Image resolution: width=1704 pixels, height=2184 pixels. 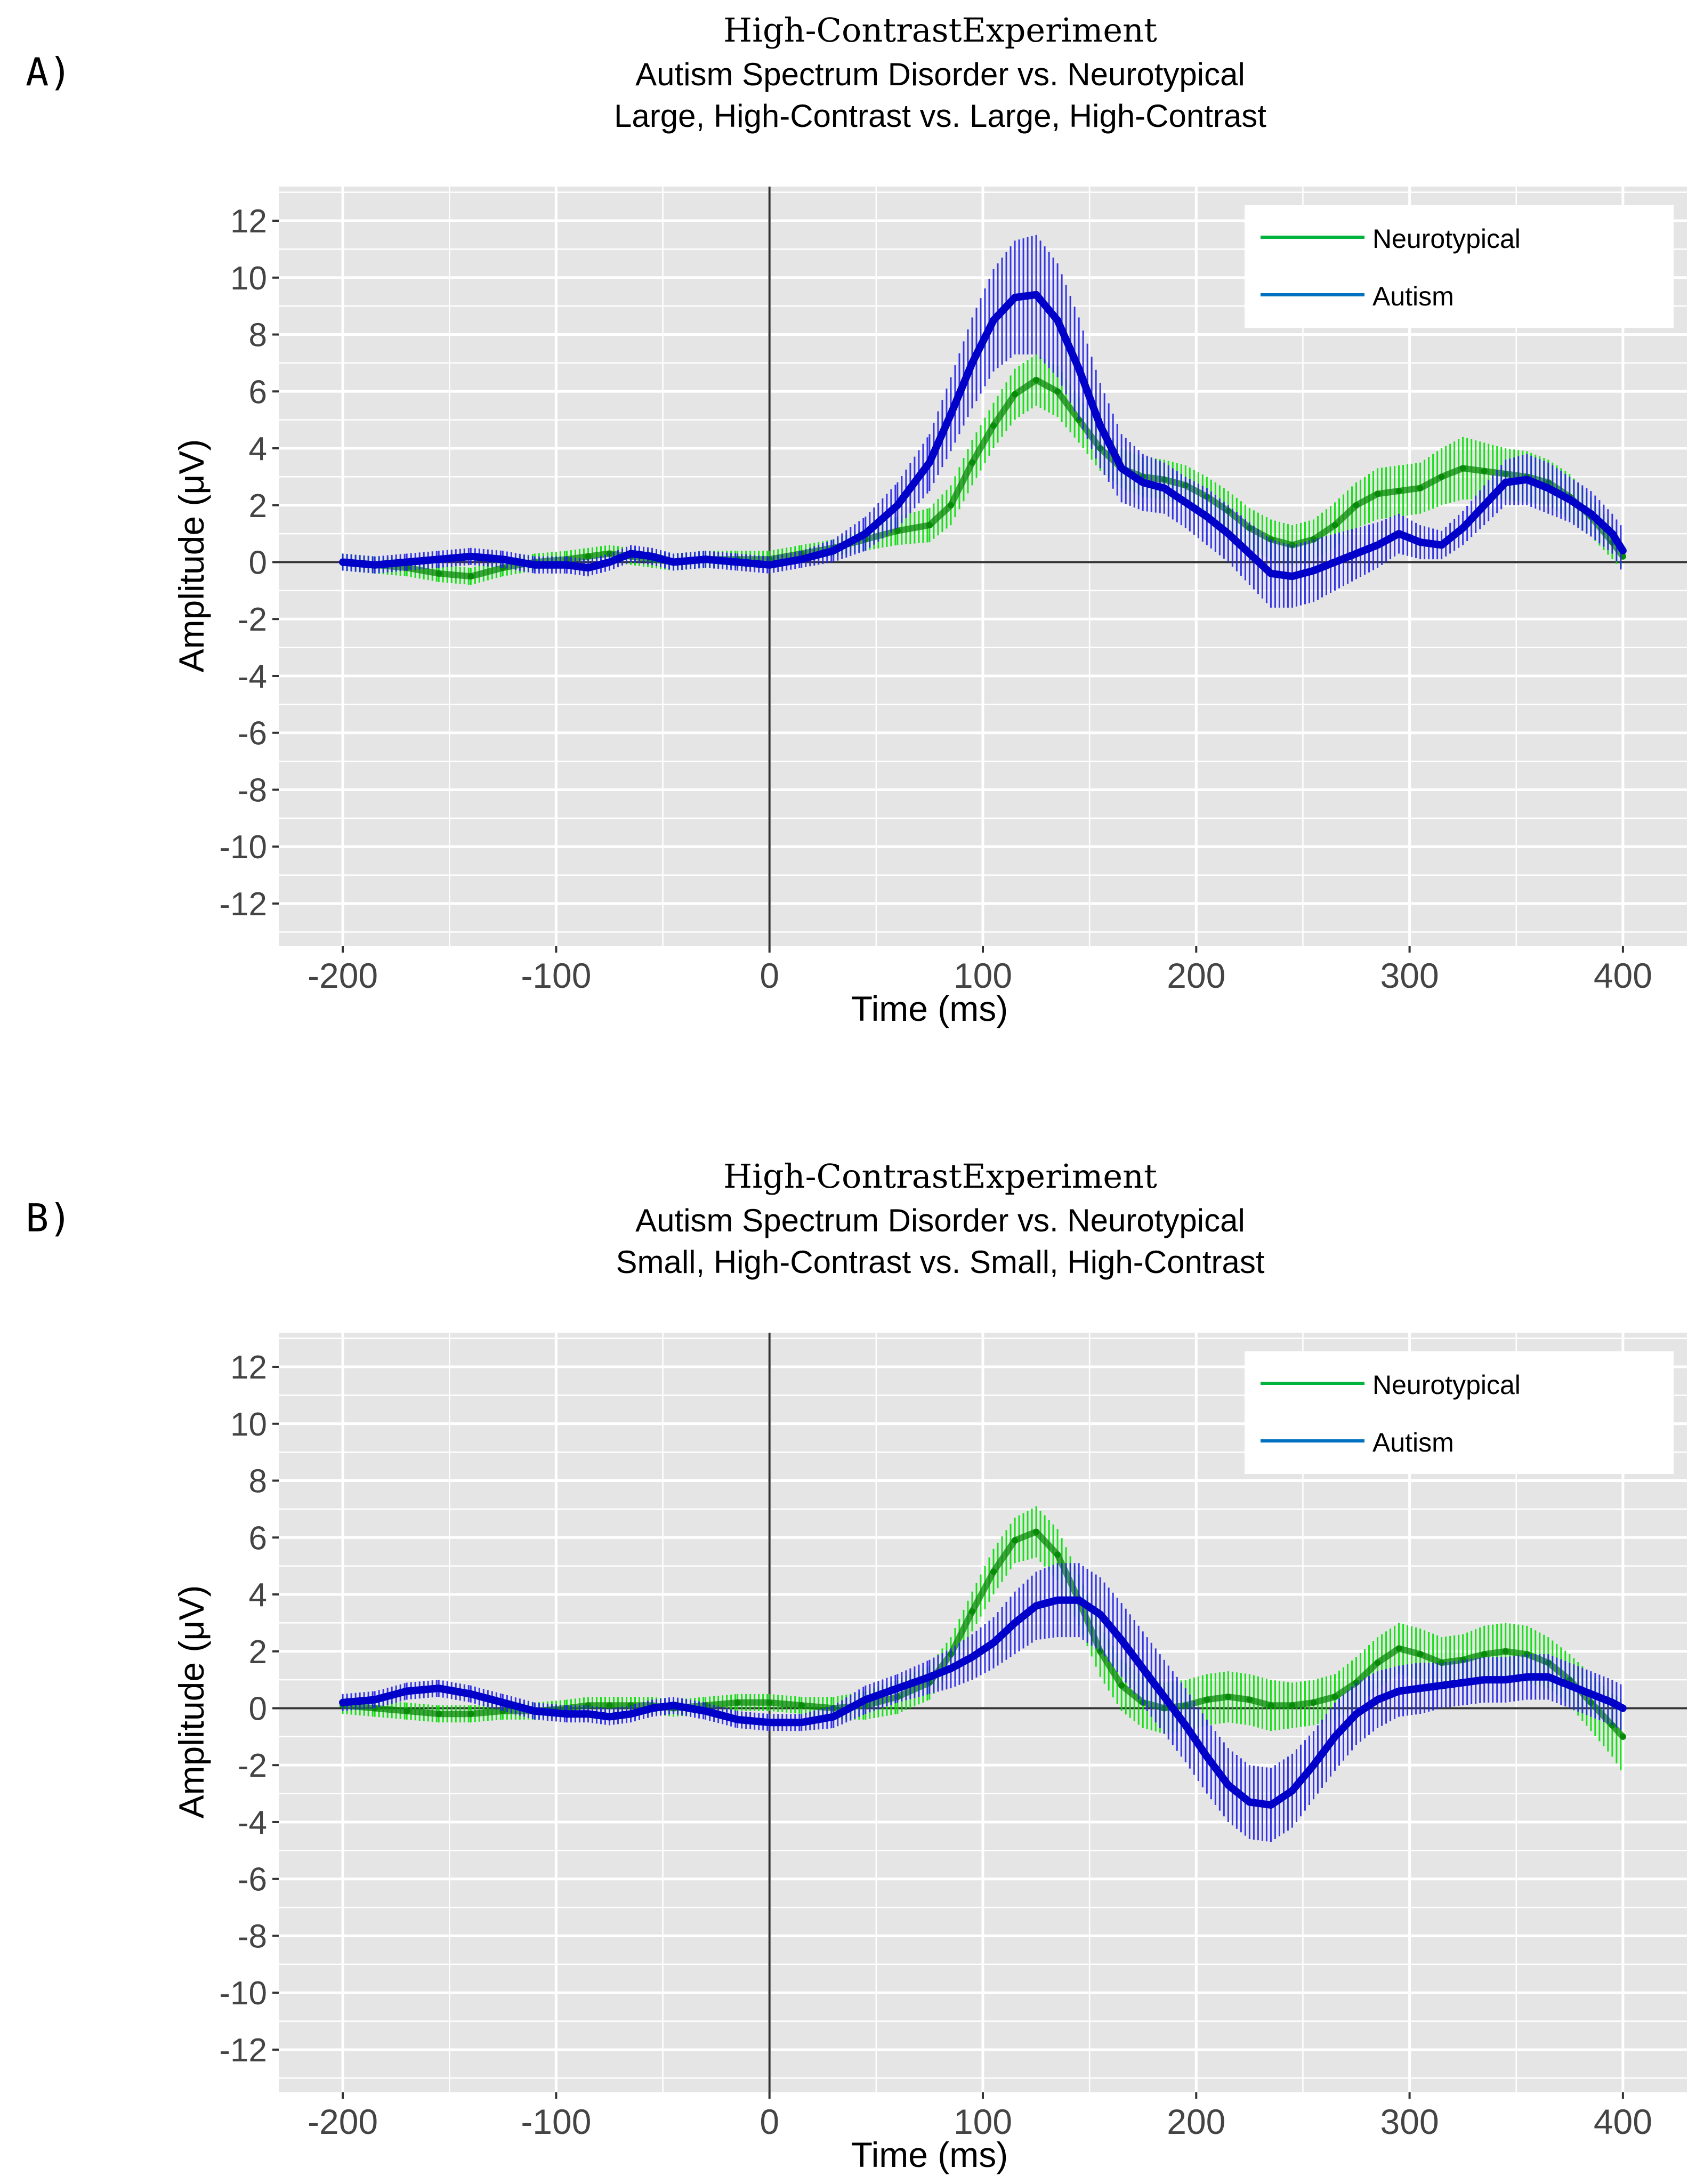 What do you see at coordinates (930, 2154) in the screenshot?
I see `x-axis-title: Time (ms)` at bounding box center [930, 2154].